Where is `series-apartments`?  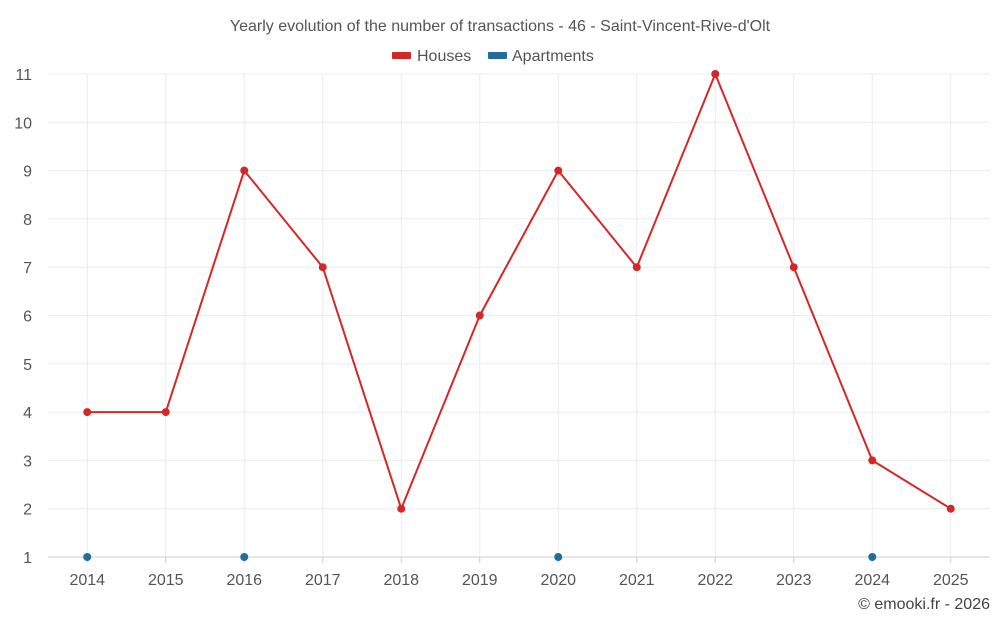
series-apartments is located at coordinates (480, 557).